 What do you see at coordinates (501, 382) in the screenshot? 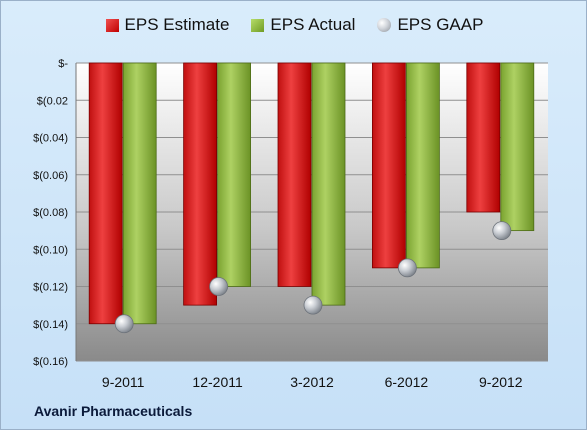
I see `x-tick-label: 9-2012` at bounding box center [501, 382].